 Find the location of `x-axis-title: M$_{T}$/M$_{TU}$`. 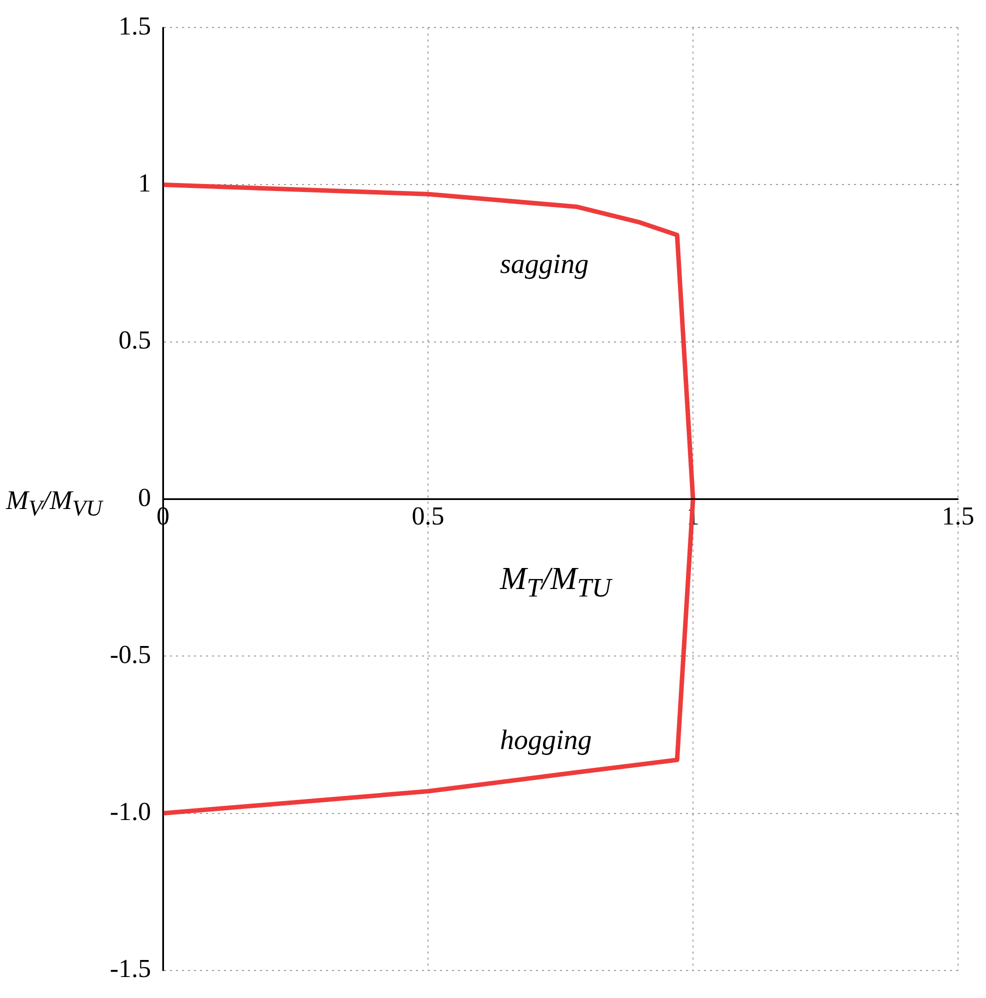

x-axis-title: M$_{T}$/M$_{TU}$ is located at coordinates (556, 582).